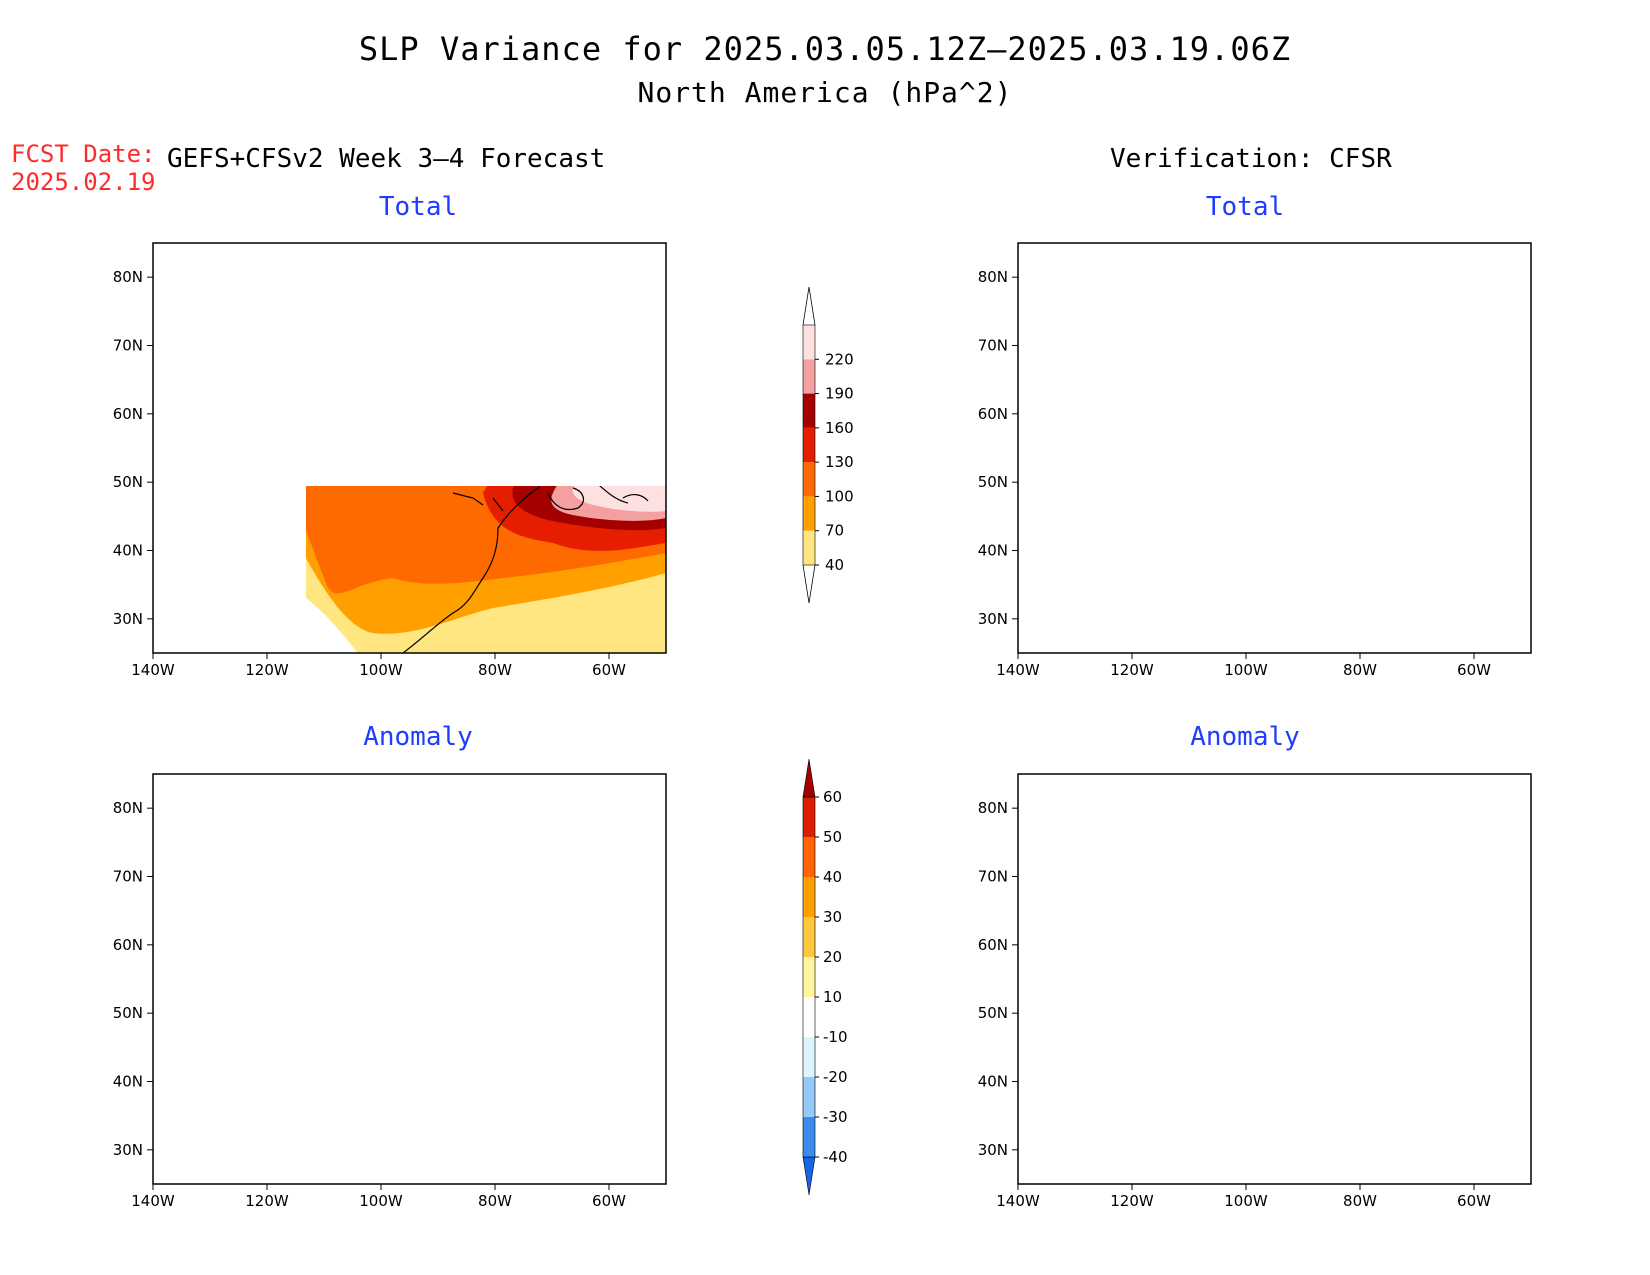  Describe the element at coordinates (1251, 159) in the screenshot. I see `verification-column-header: Verification: CFSR` at that location.